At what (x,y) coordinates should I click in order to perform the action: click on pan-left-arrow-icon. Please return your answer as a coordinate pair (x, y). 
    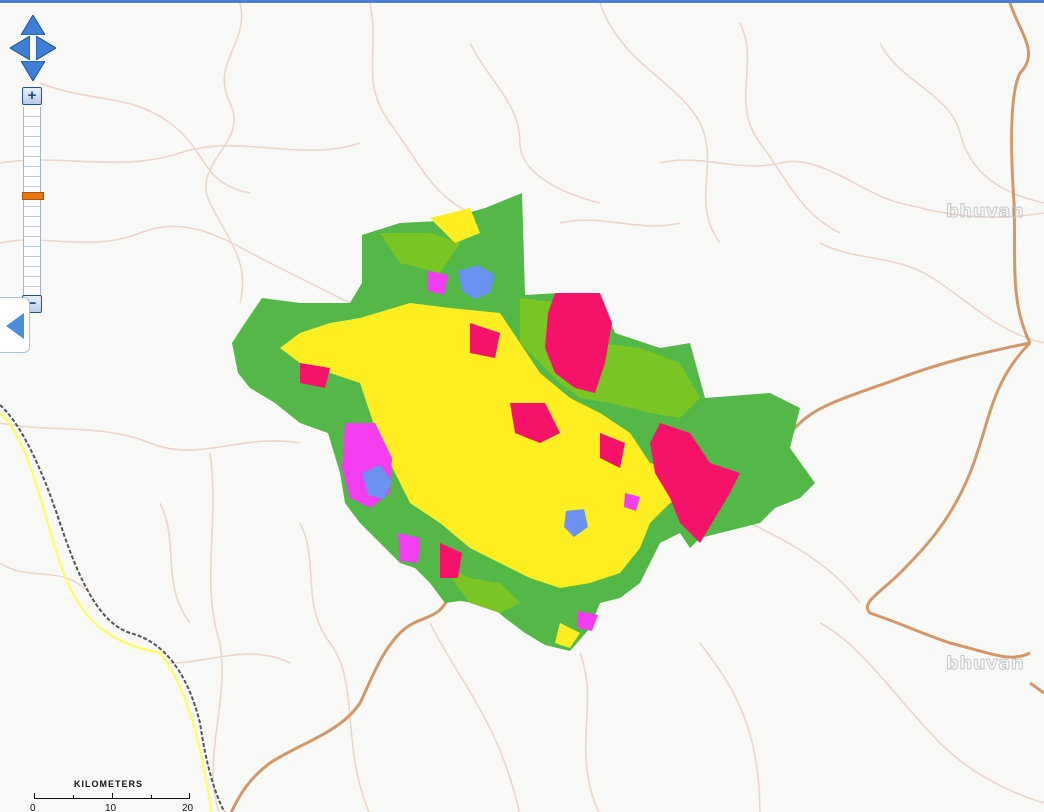
    Looking at the image, I should click on (20, 48).